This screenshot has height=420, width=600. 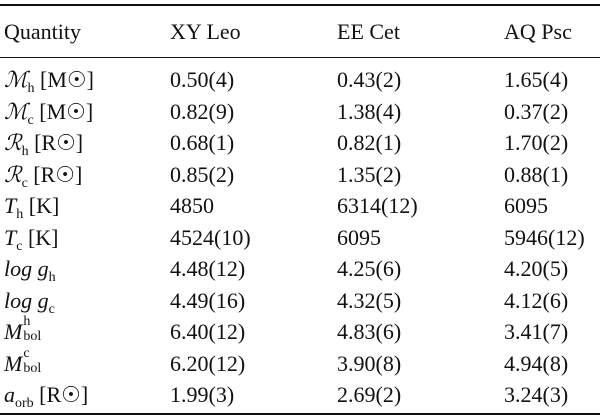 I want to click on quantity-cell: aorb [R☉], so click(x=46, y=395).